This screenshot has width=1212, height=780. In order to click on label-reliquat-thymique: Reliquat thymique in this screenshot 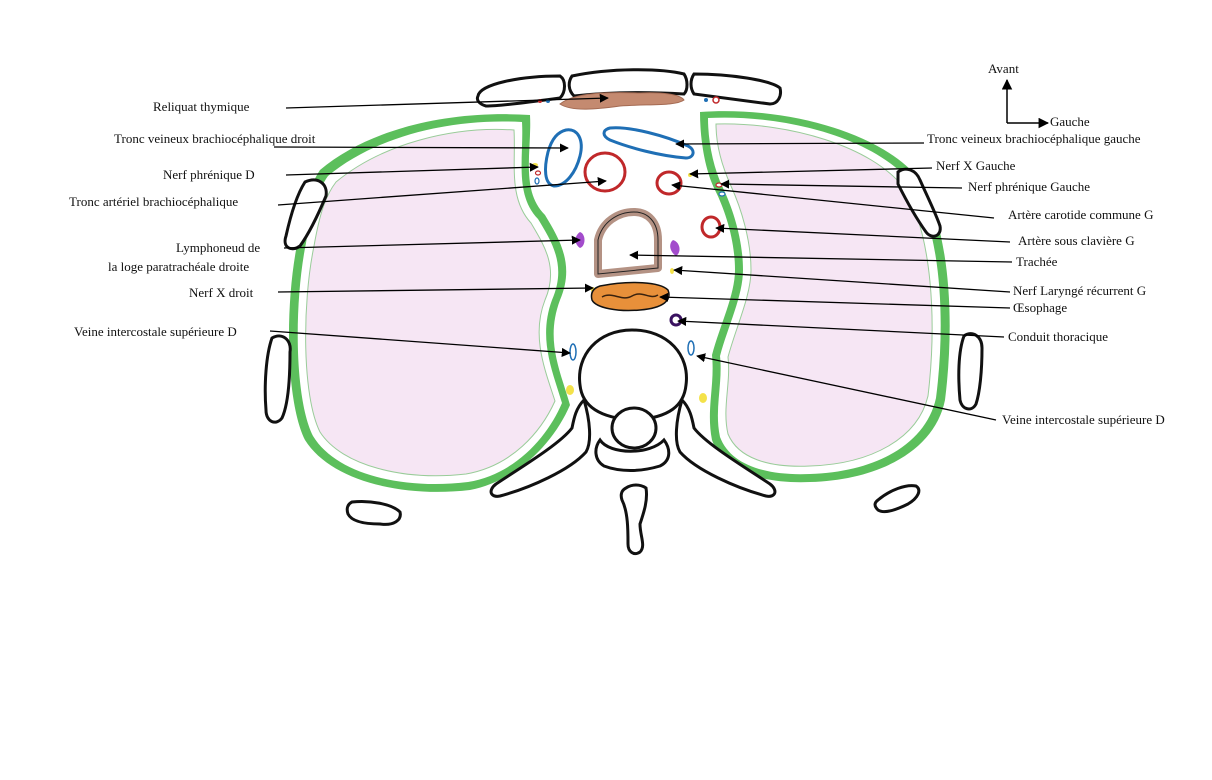, I will do `click(201, 106)`.